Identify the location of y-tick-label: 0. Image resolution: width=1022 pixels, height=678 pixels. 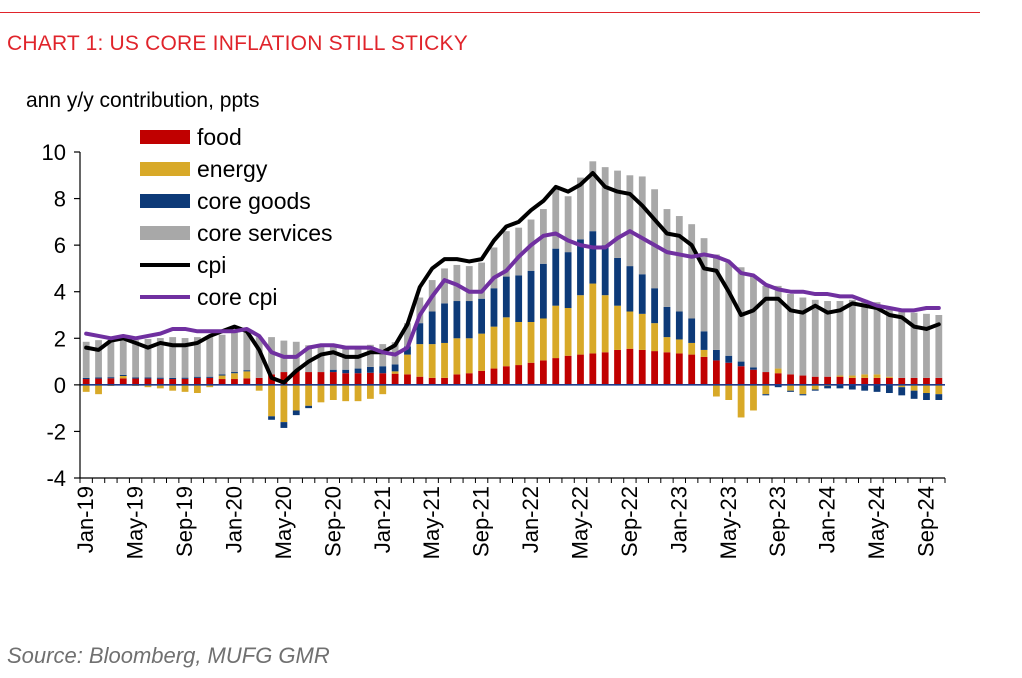
(60, 385).